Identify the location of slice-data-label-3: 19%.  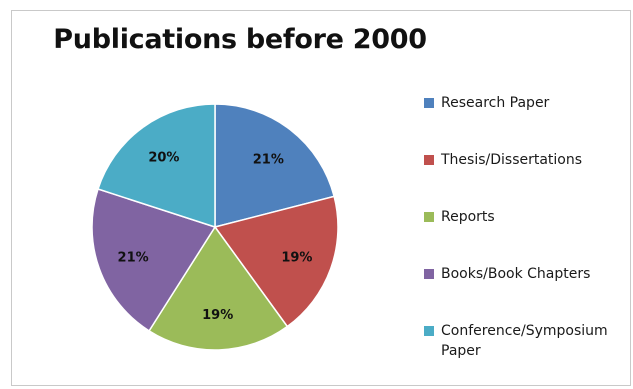
(217, 315).